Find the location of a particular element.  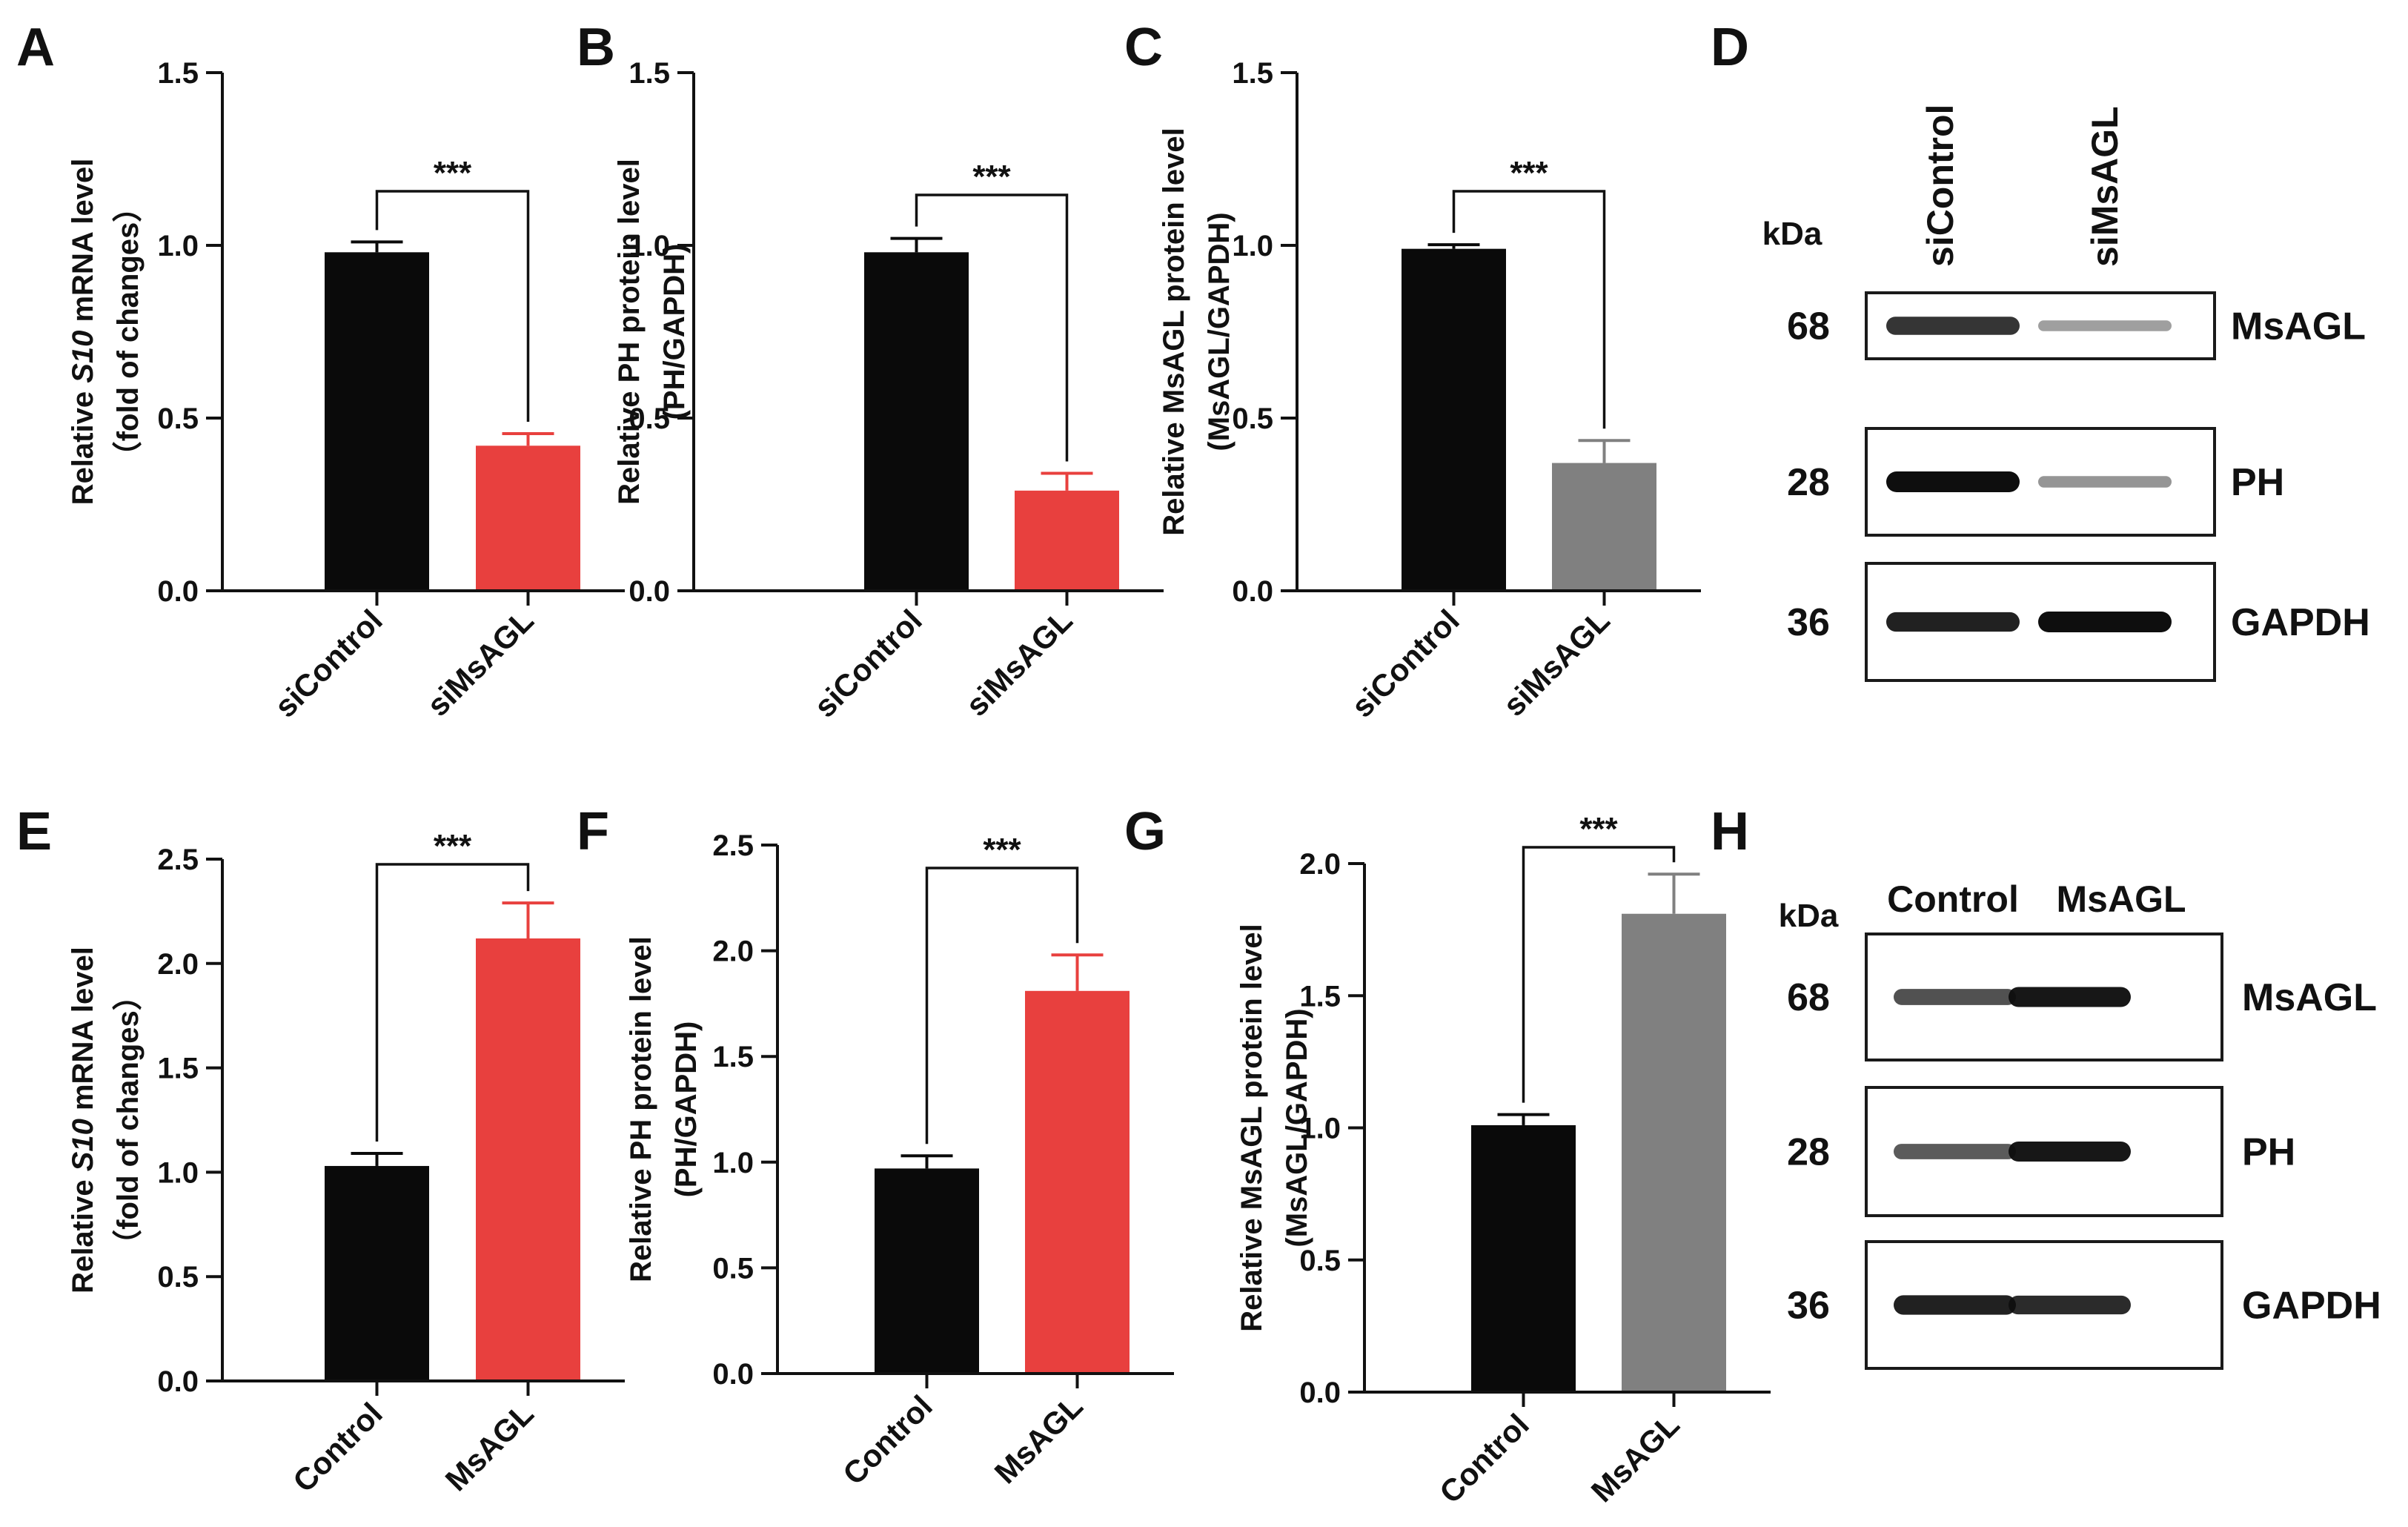

blot-row-GAPDH: 36 GAPDH is located at coordinates (2079, 622).